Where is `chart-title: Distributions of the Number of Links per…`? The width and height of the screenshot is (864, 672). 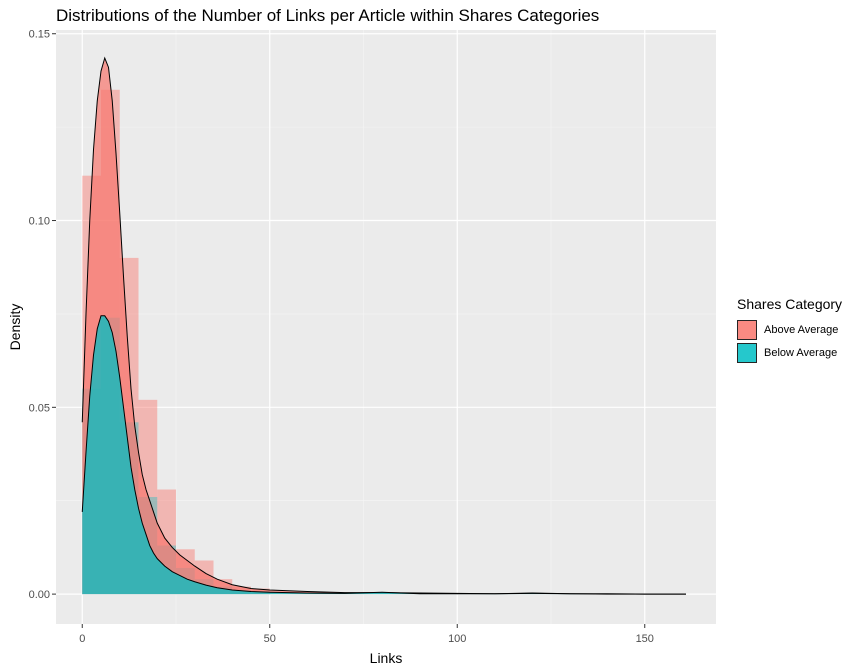
chart-title: Distributions of the Number of Links per… is located at coordinates (328, 15).